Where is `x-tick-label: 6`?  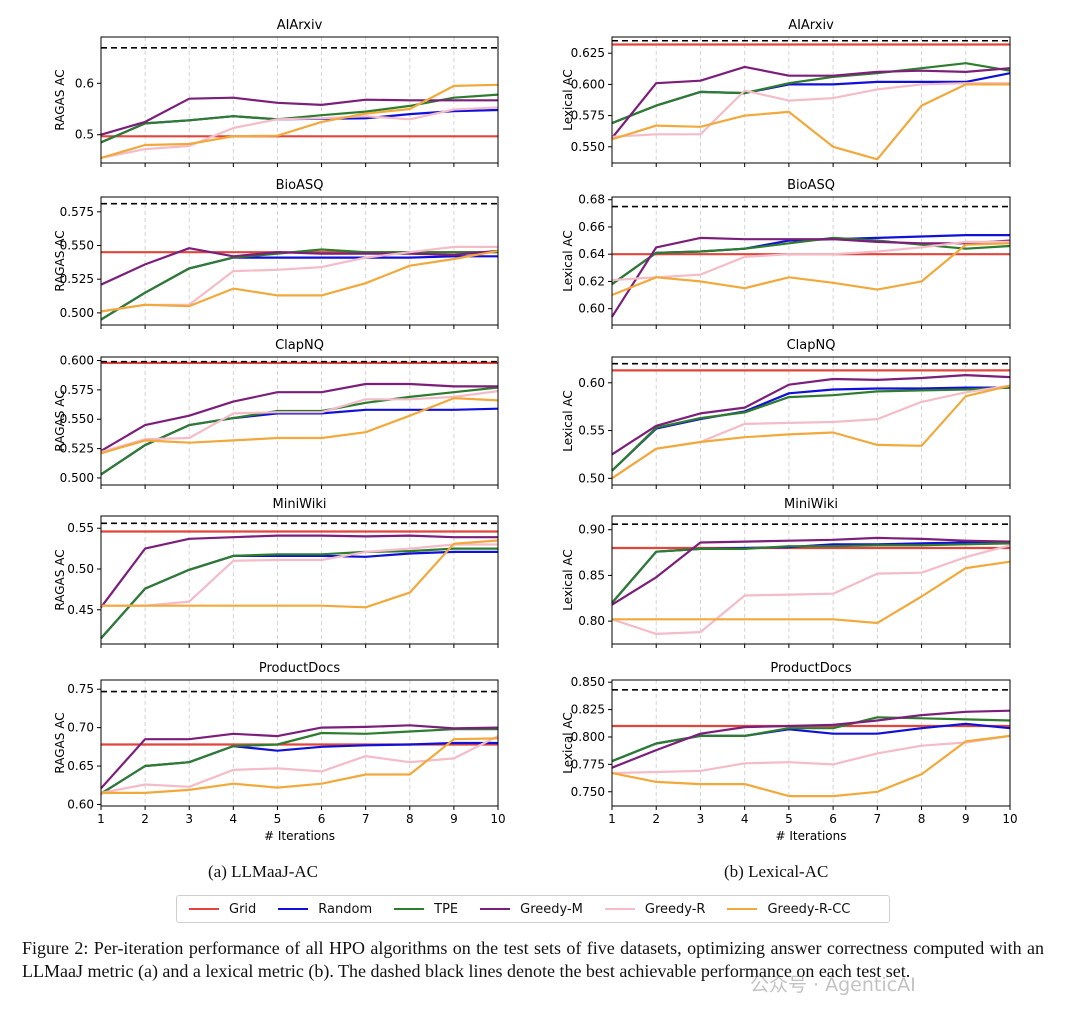
x-tick-label: 6 is located at coordinates (322, 819).